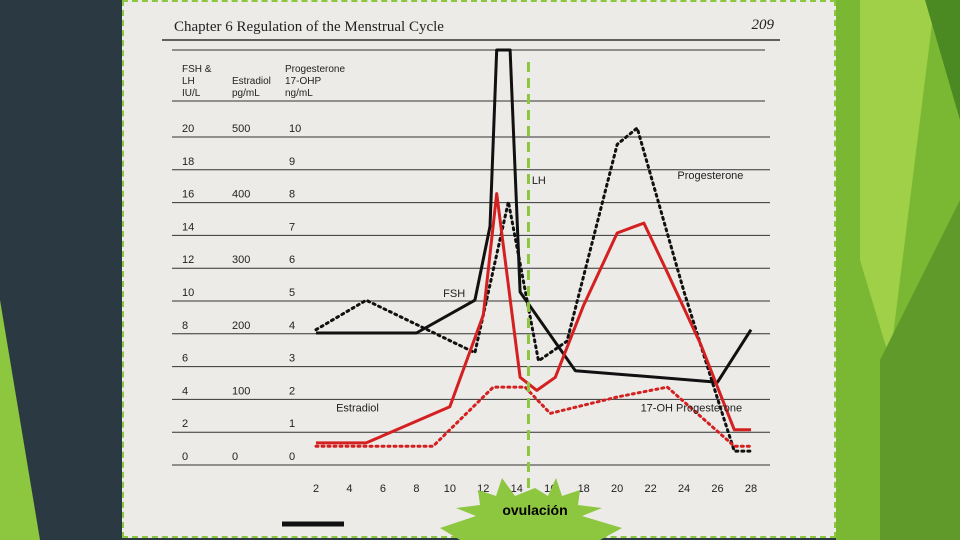 The width and height of the screenshot is (960, 540). Describe the element at coordinates (533, 416) in the screenshot. I see `series-line-17-oh-progesterone` at that location.